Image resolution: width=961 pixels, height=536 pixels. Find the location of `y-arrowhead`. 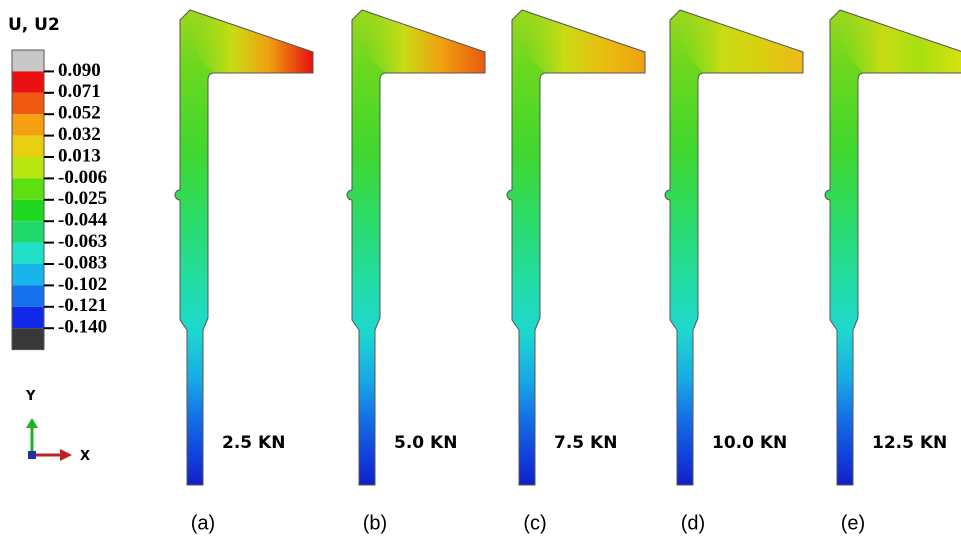

y-arrowhead is located at coordinates (32, 423).